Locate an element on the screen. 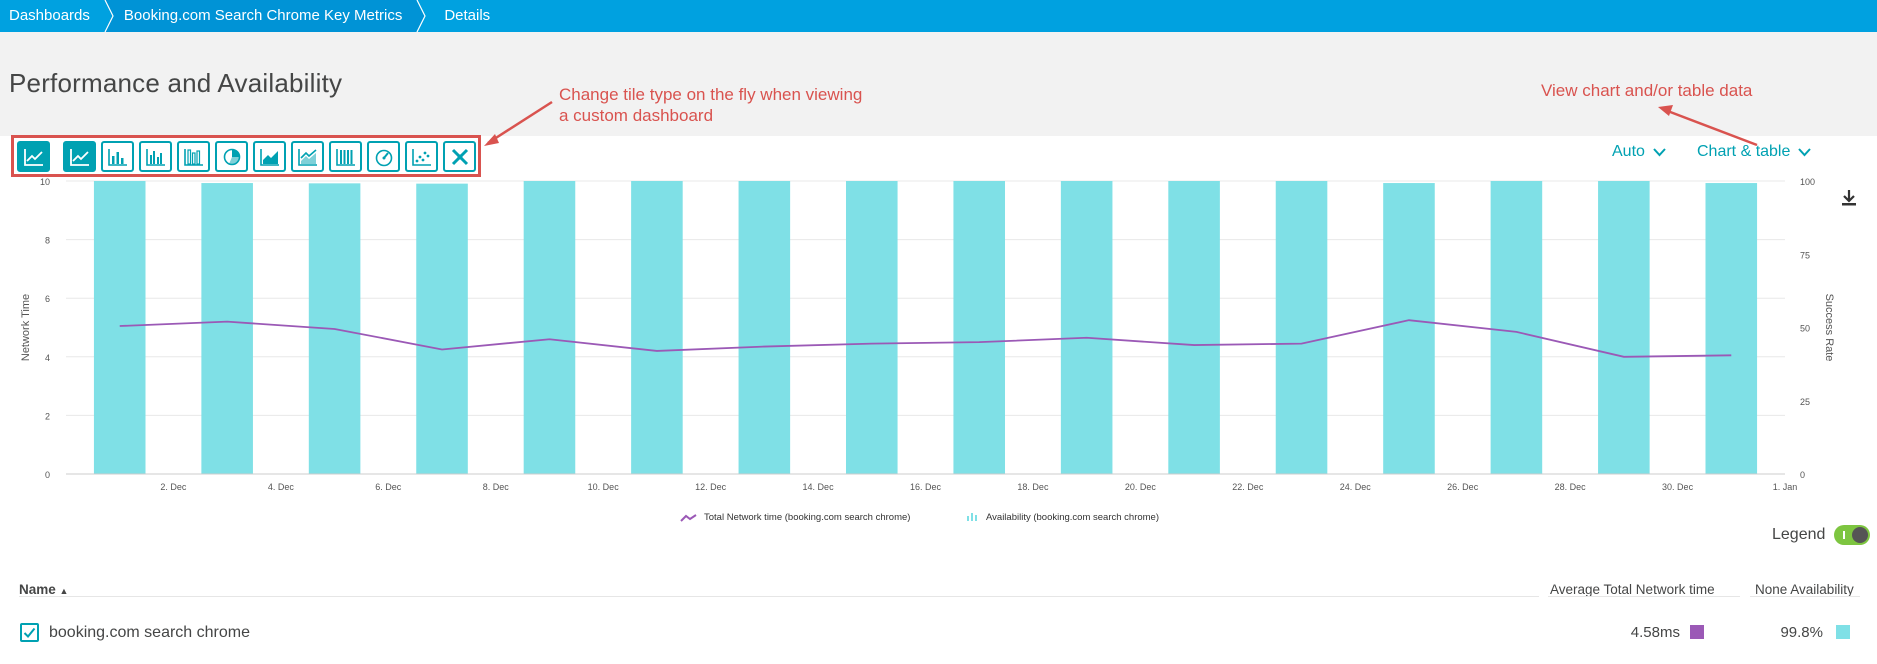 The width and height of the screenshot is (1877, 664). y-tick-label-left: 4 is located at coordinates (47, 358).